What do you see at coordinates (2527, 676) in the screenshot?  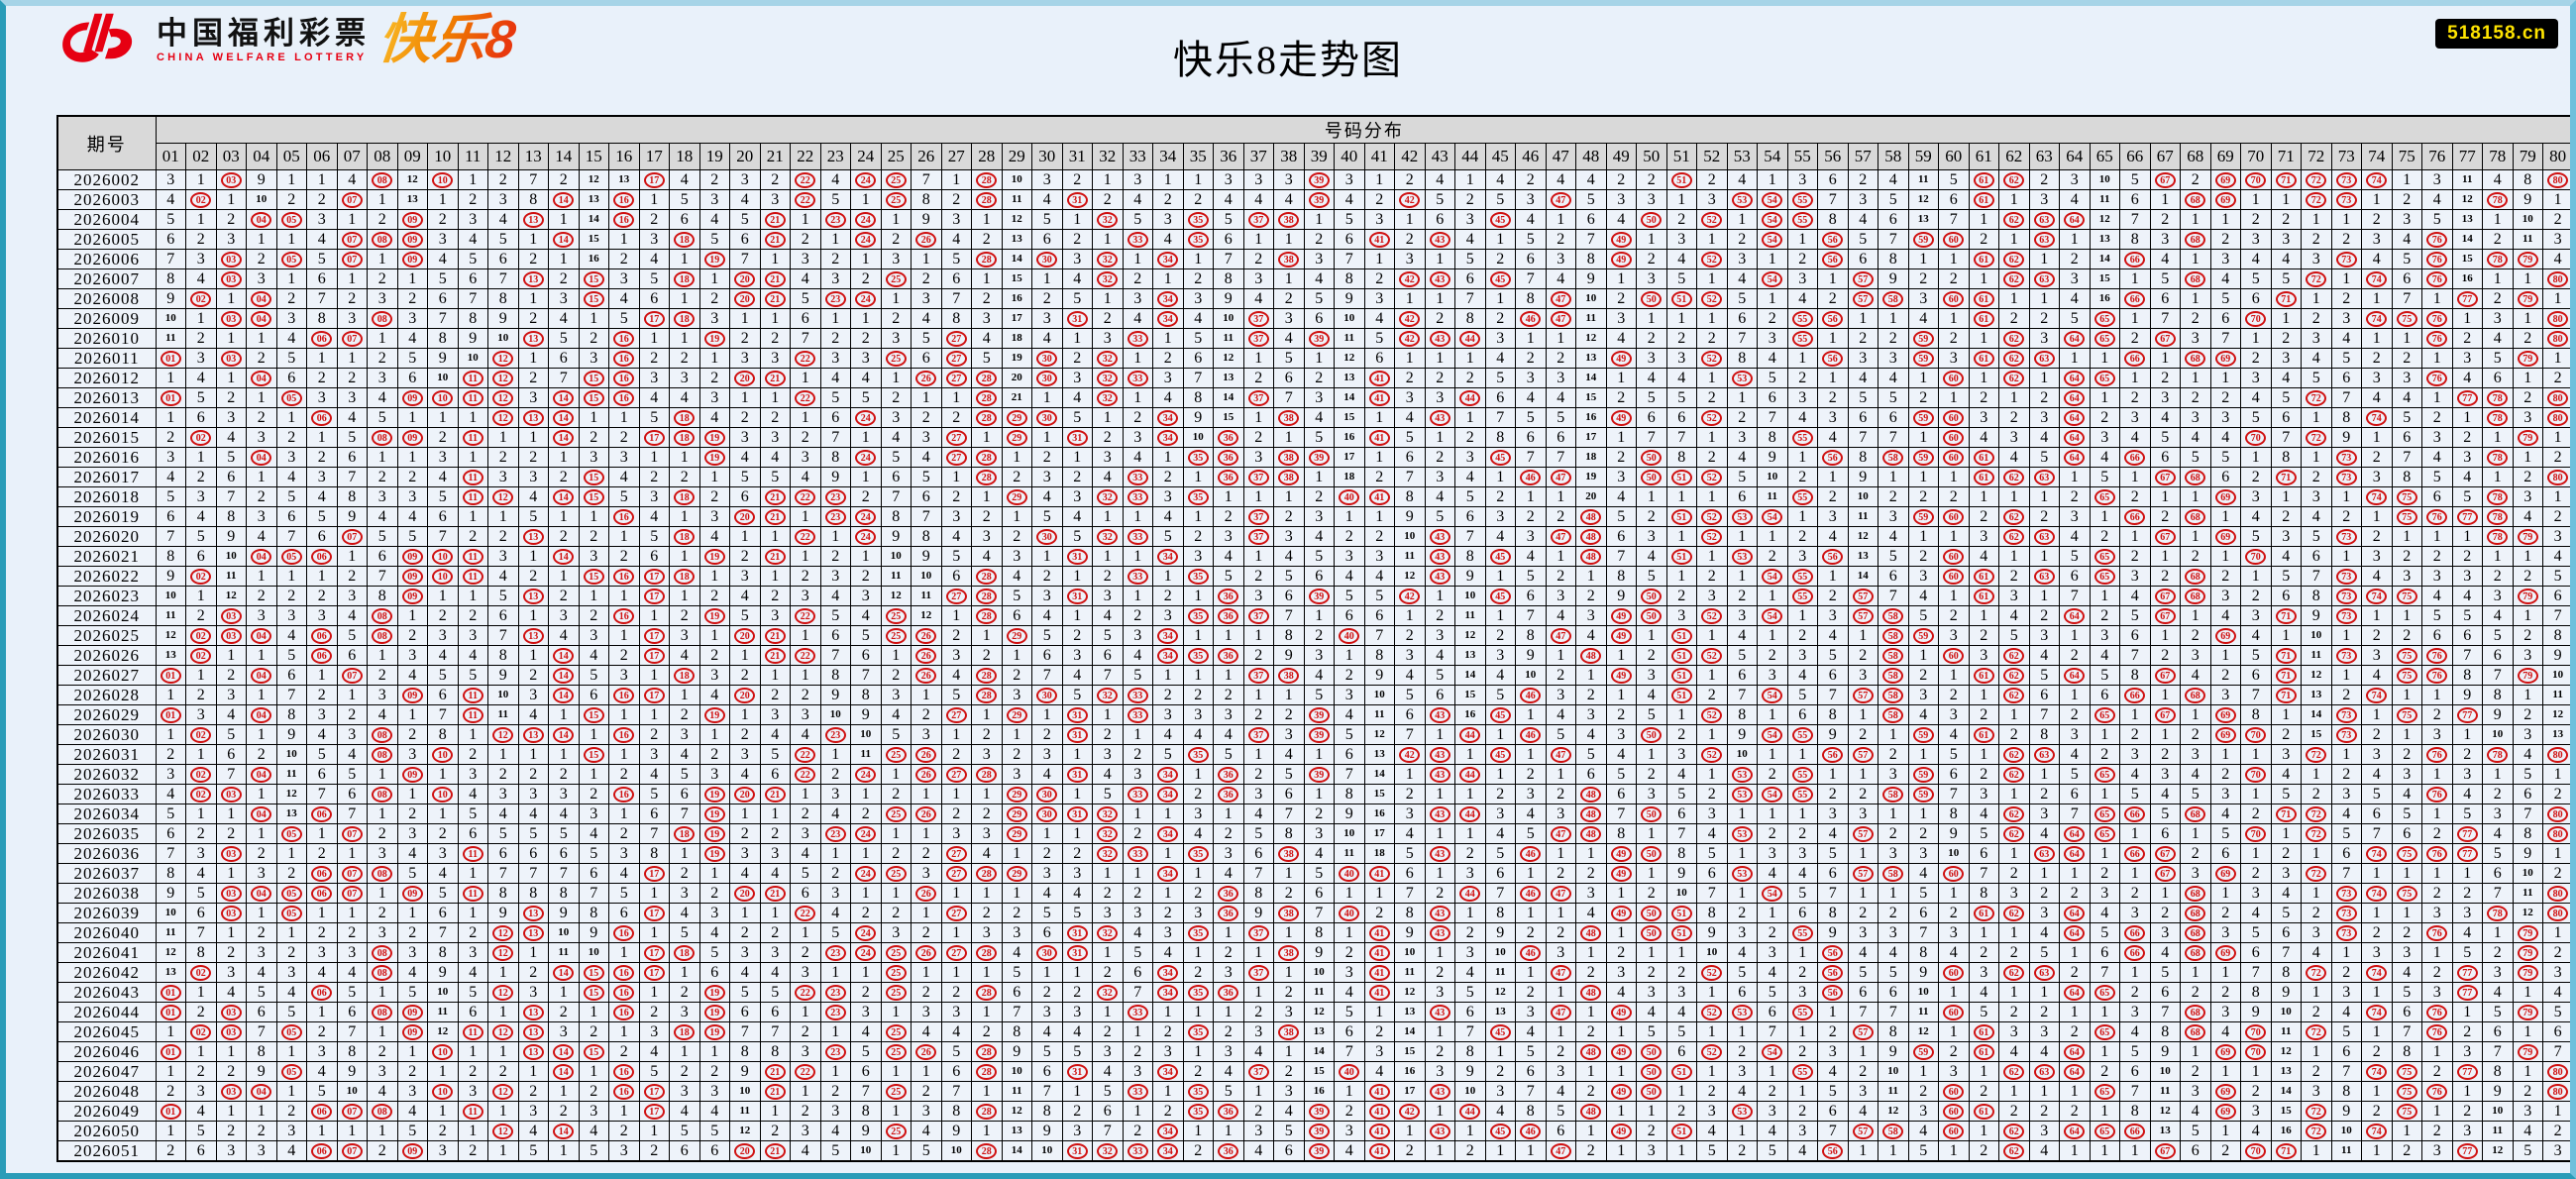 I see `drawn-ball: 79` at bounding box center [2527, 676].